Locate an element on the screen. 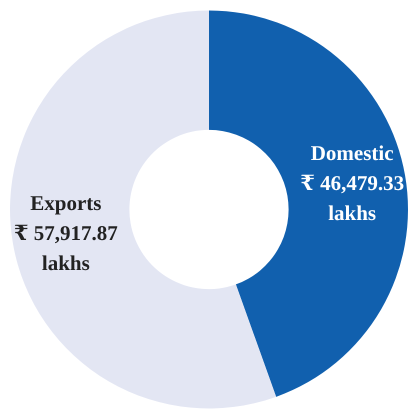 The image size is (418, 419). data-label: ₹ 57,917.87 lakhs is located at coordinates (66, 247).